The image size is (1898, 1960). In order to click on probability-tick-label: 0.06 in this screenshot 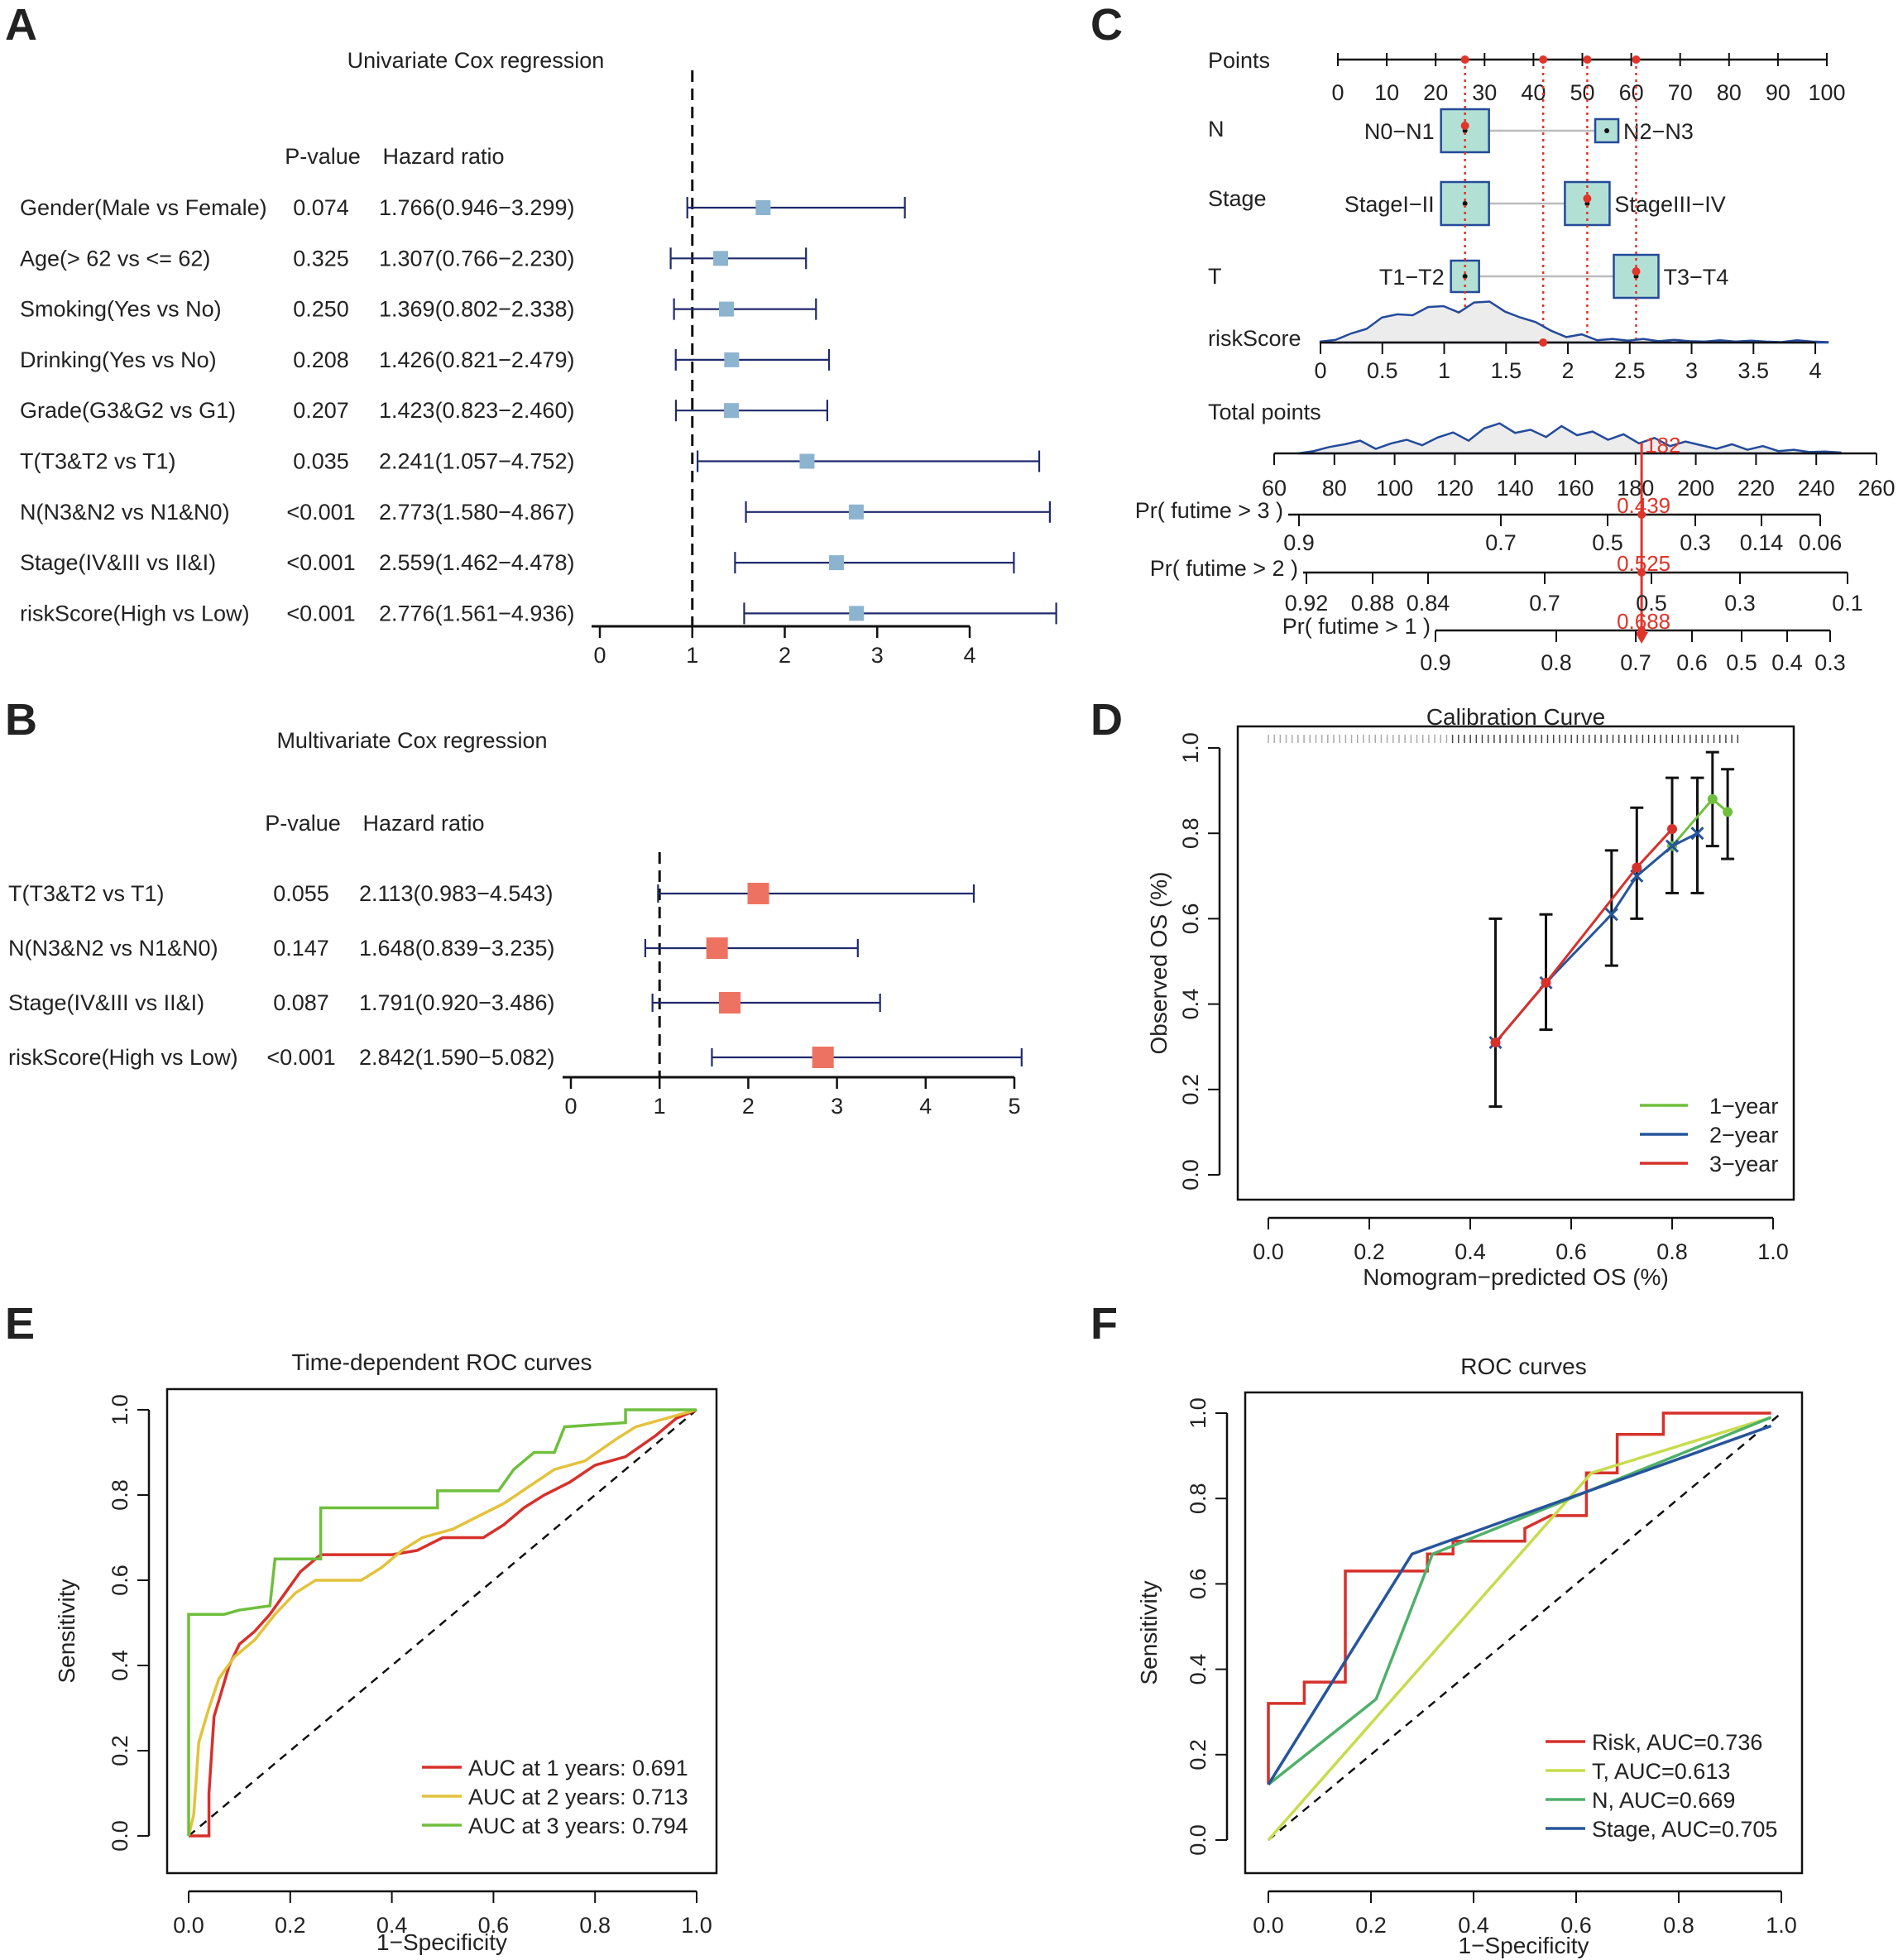, I will do `click(1821, 542)`.